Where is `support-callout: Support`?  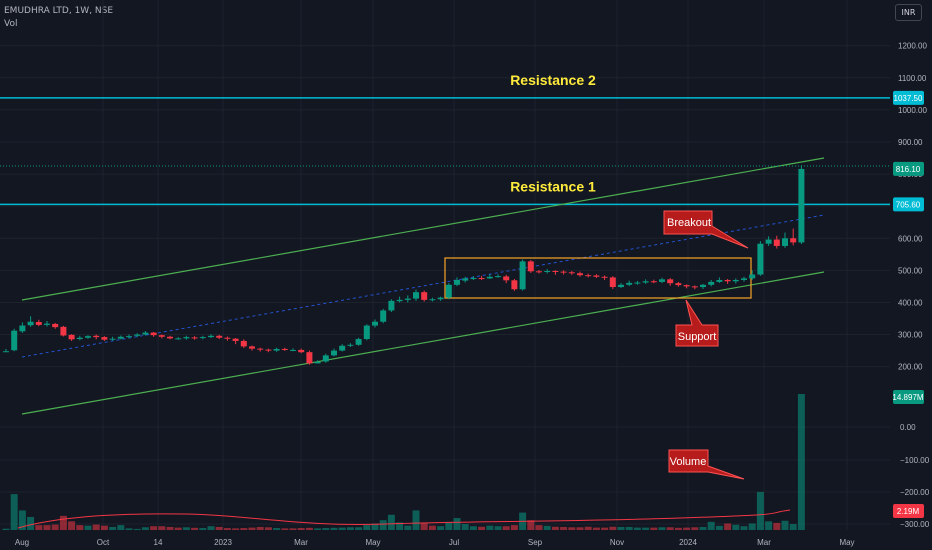 support-callout: Support is located at coordinates (697, 323).